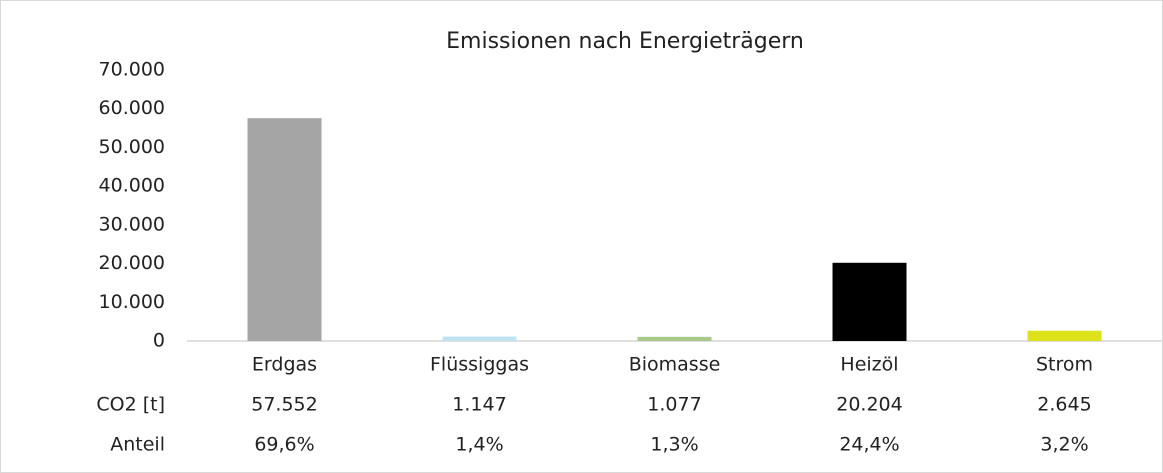 The height and width of the screenshot is (473, 1163). I want to click on table-cell: 20.204, so click(869, 405).